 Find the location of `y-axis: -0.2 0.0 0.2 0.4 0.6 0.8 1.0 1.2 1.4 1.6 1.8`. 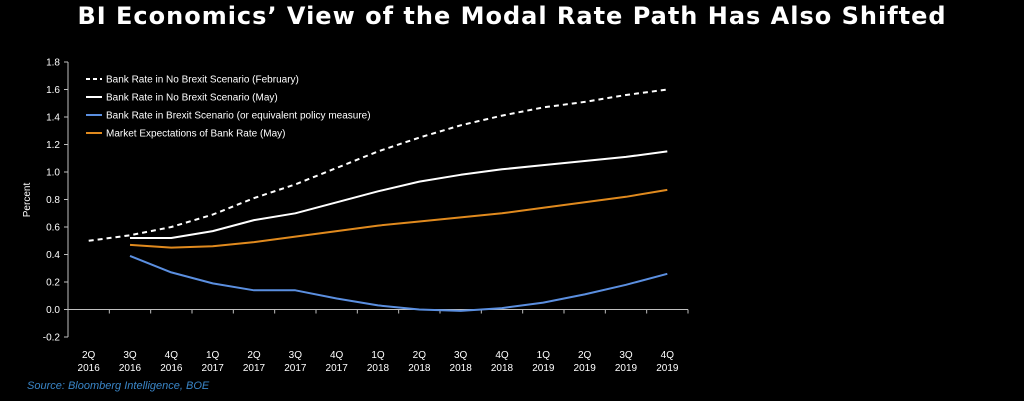

y-axis: -0.2 0.0 0.2 0.4 0.6 0.8 1.0 1.2 1.4 1.6 1.8 is located at coordinates (56, 201).